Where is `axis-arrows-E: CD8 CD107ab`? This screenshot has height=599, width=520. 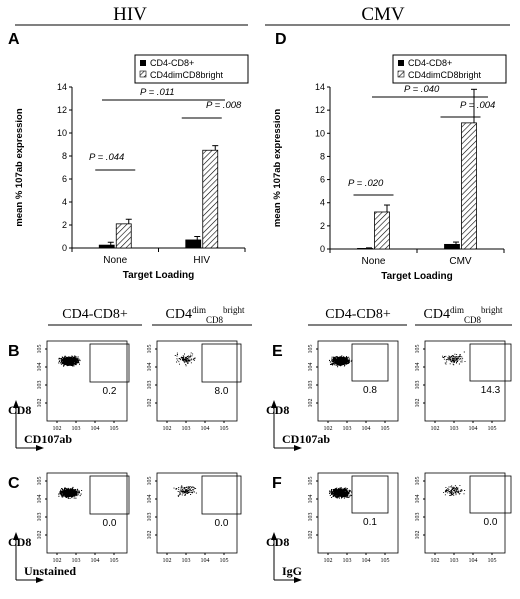
axis-arrows-E: CD8 CD107ab is located at coordinates (298, 425).